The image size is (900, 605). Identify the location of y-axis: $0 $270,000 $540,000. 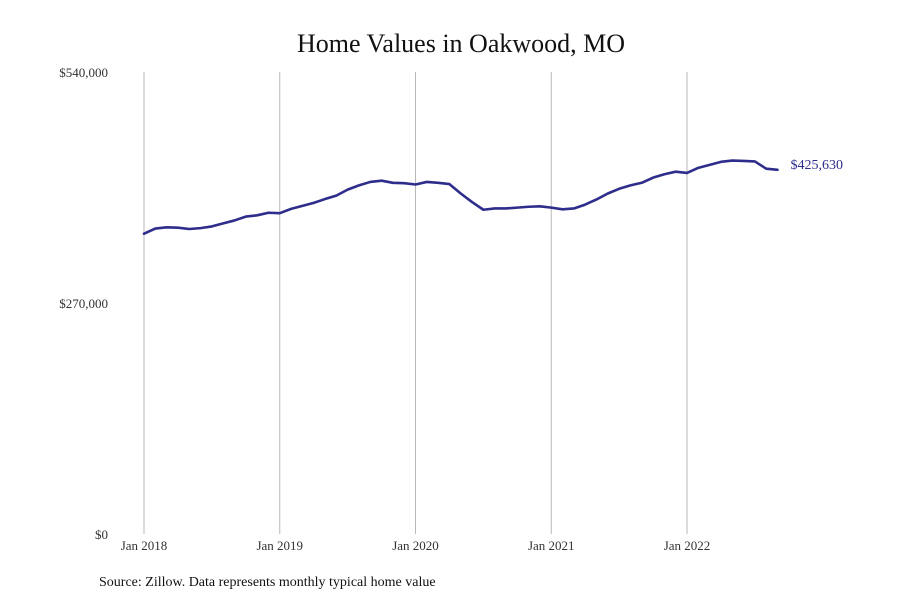
(83, 303).